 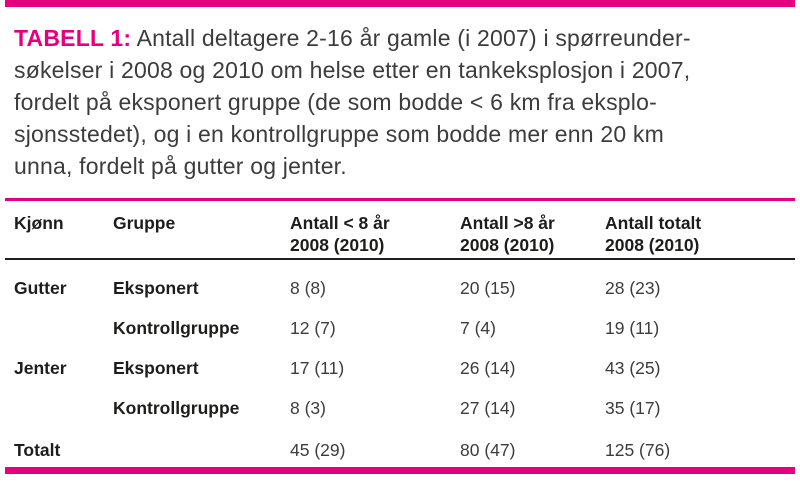 What do you see at coordinates (532, 234) in the screenshot?
I see `column-header-over-8: Antall >8 år 2008 (2010)` at bounding box center [532, 234].